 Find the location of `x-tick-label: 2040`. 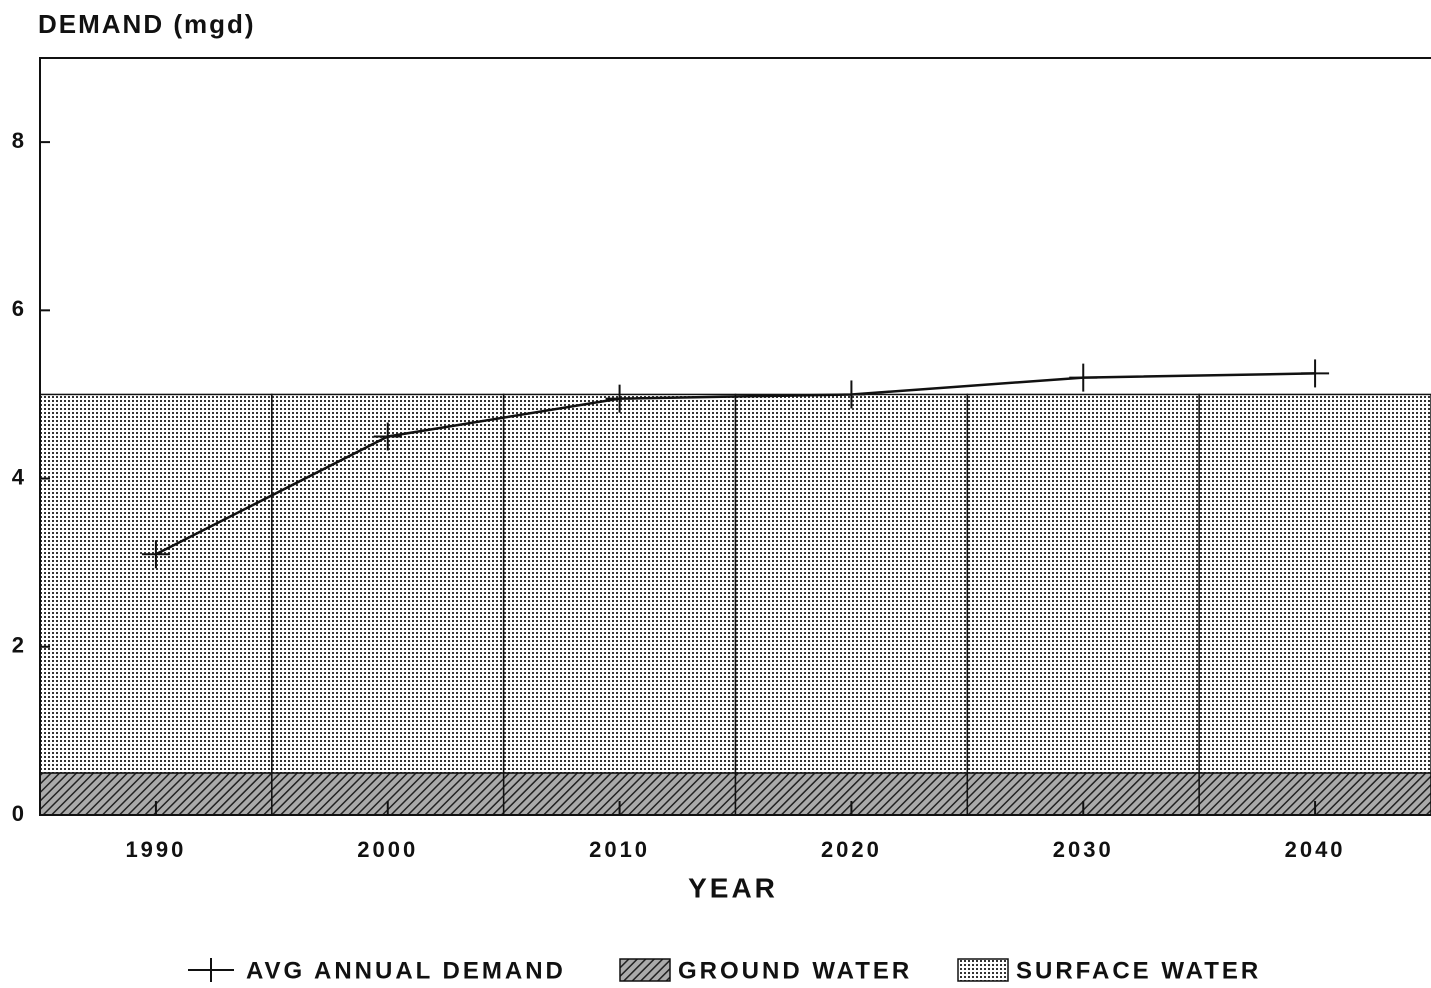

x-tick-label: 2040 is located at coordinates (1315, 849).